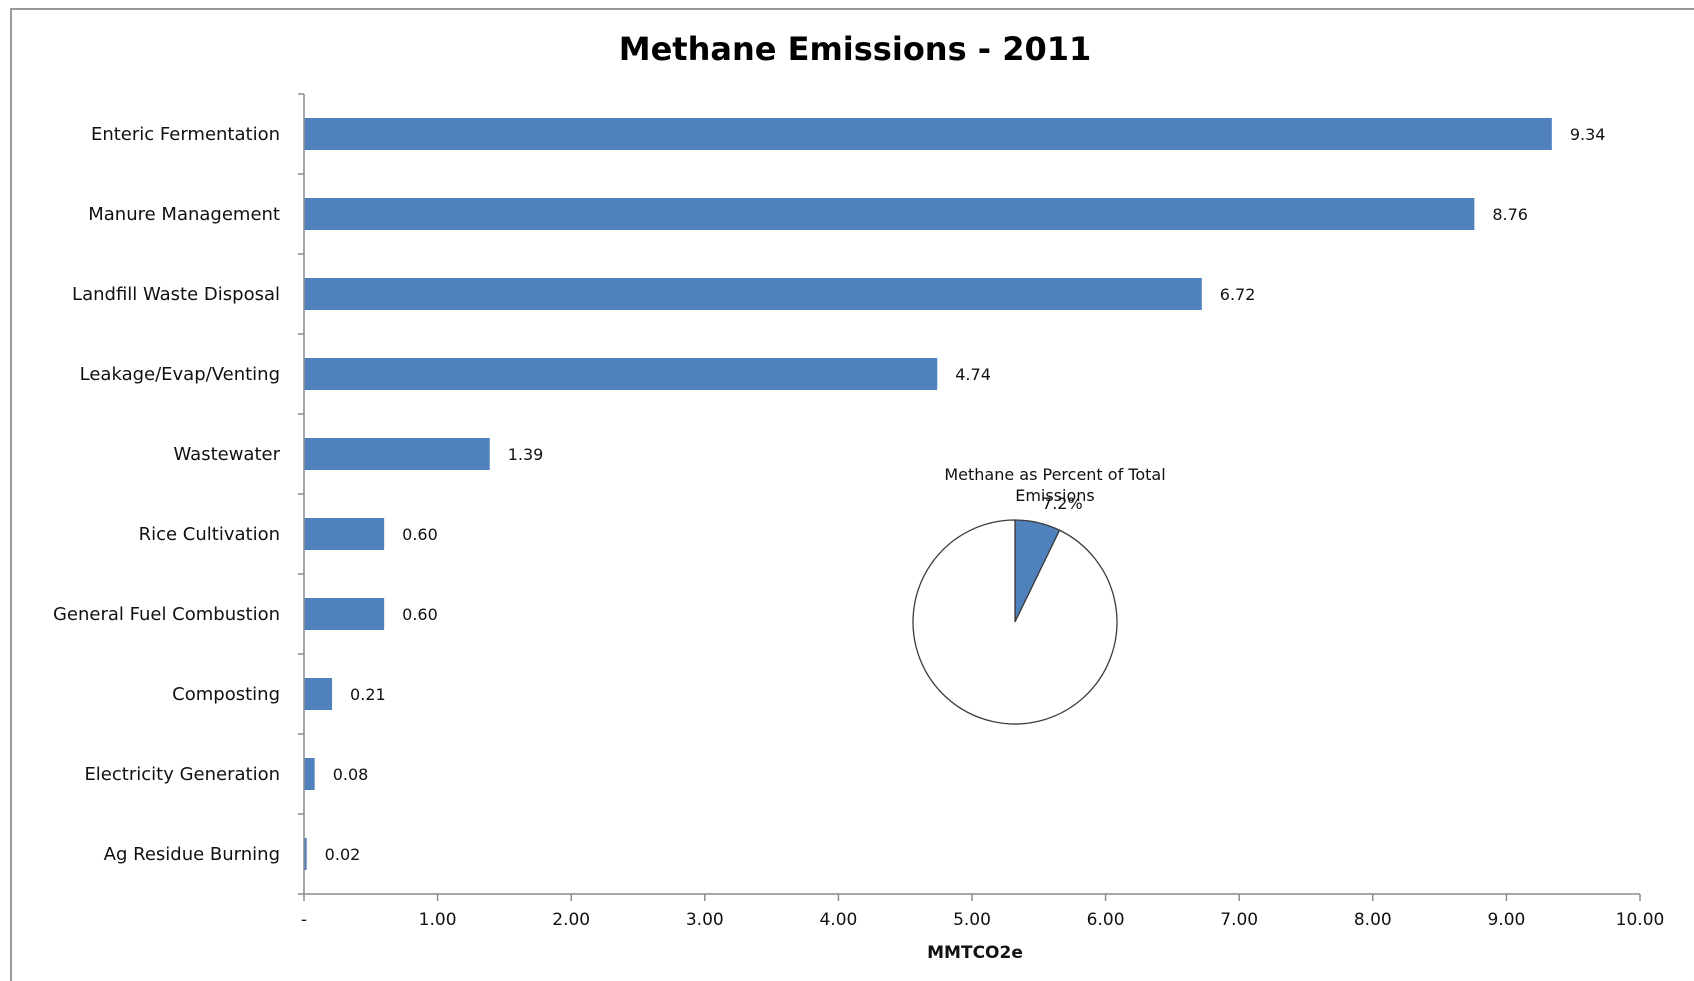 This screenshot has width=1694, height=981. What do you see at coordinates (1062, 503) in the screenshot?
I see `pie-slice-label: 7.2%` at bounding box center [1062, 503].